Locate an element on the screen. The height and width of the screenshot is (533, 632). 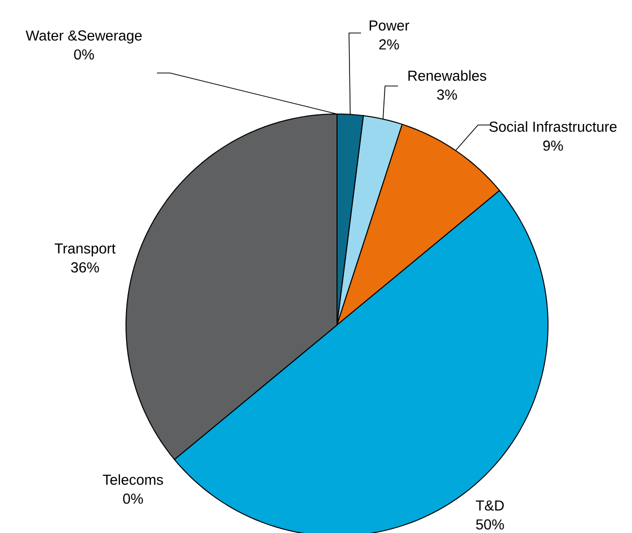
category-label: Telecoms is located at coordinates (132, 479).